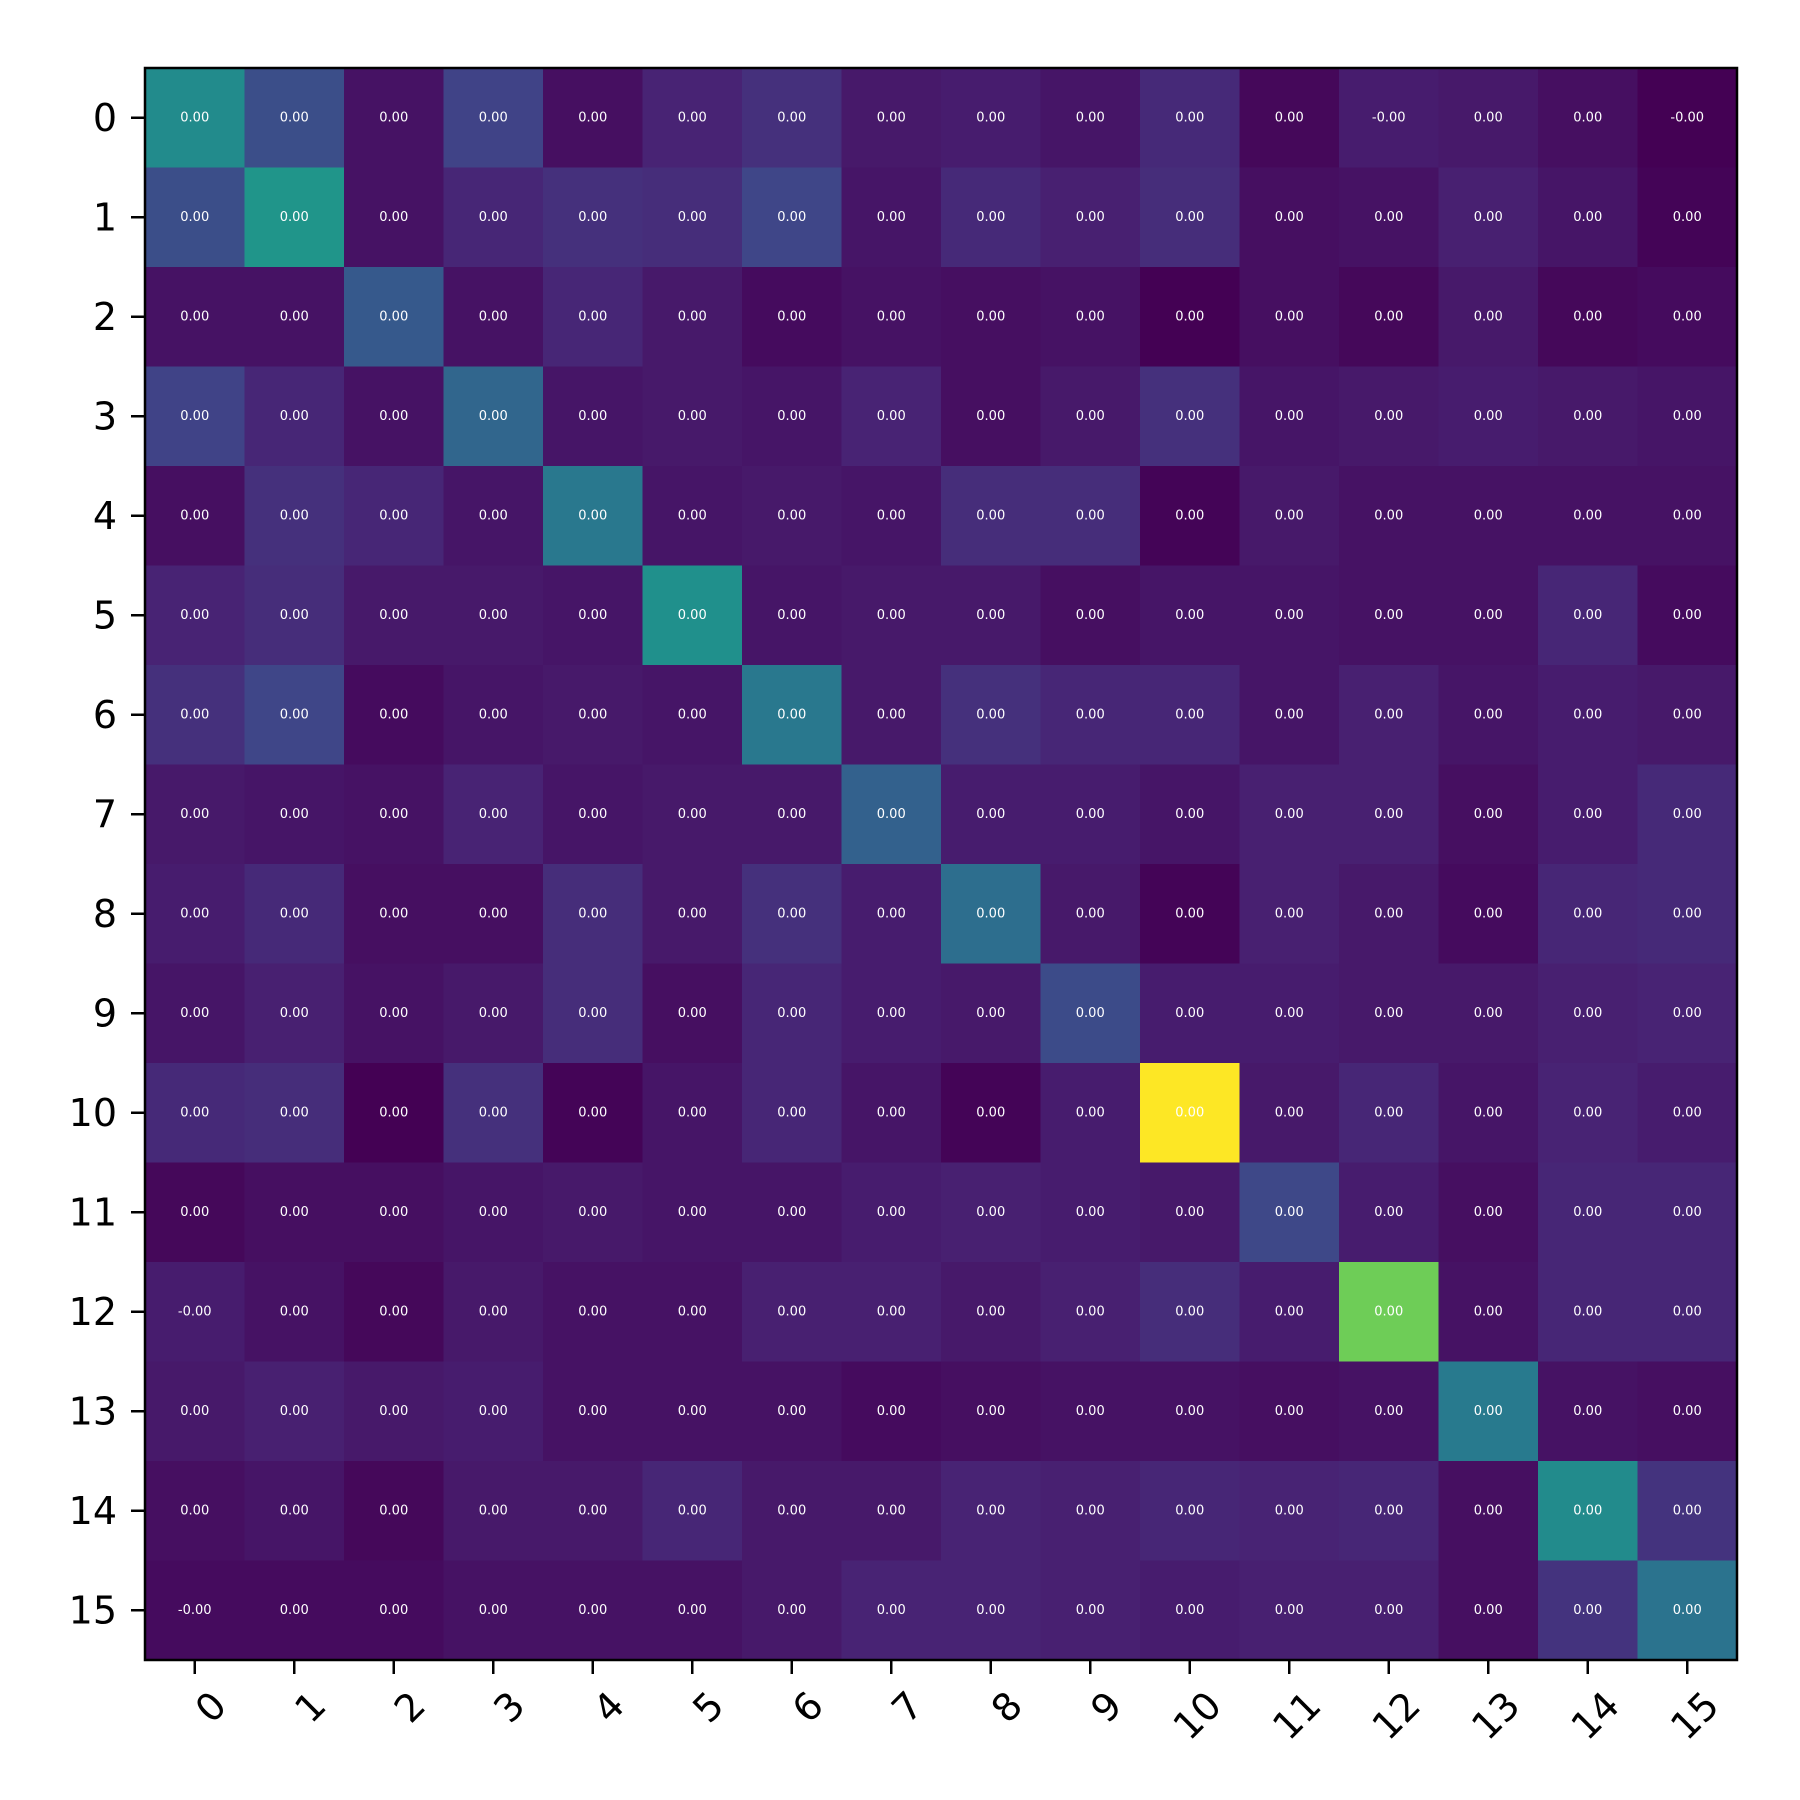  I want to click on cell-value-label-12-15: 0.00, so click(1687, 1311).